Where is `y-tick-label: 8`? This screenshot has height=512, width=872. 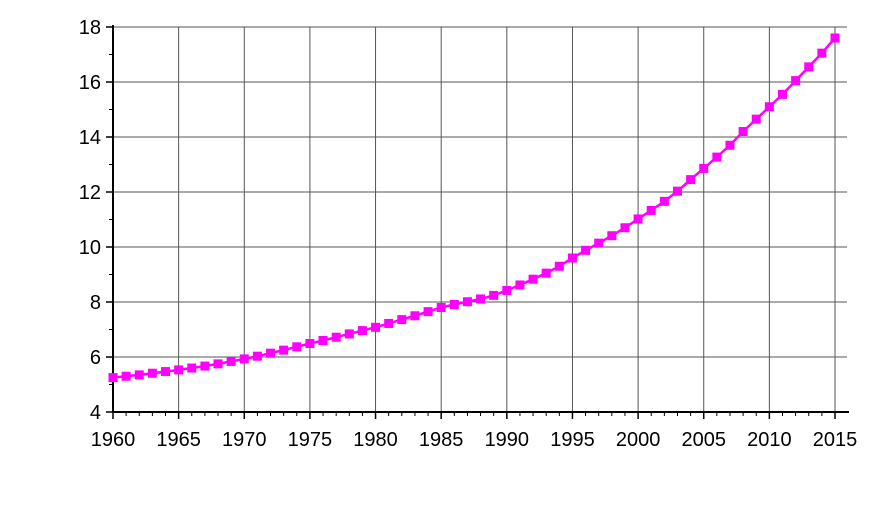 y-tick-label: 8 is located at coordinates (95, 303).